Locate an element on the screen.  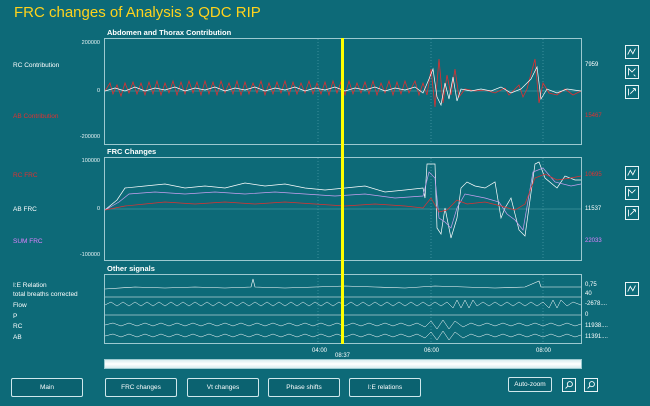
vt-changes-button: Vt changes is located at coordinates (223, 387).